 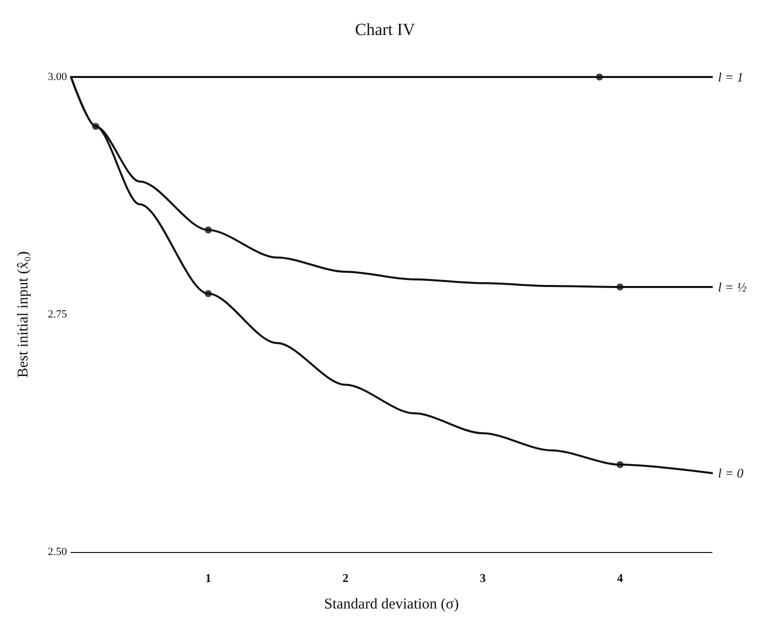 I want to click on y-tick-label: 2.50, so click(x=58, y=552).